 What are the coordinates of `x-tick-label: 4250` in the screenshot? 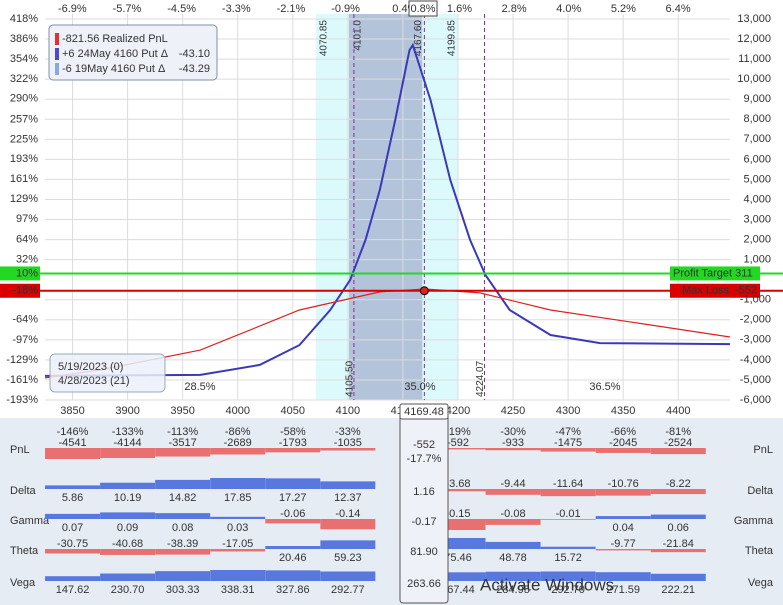 It's located at (513, 411).